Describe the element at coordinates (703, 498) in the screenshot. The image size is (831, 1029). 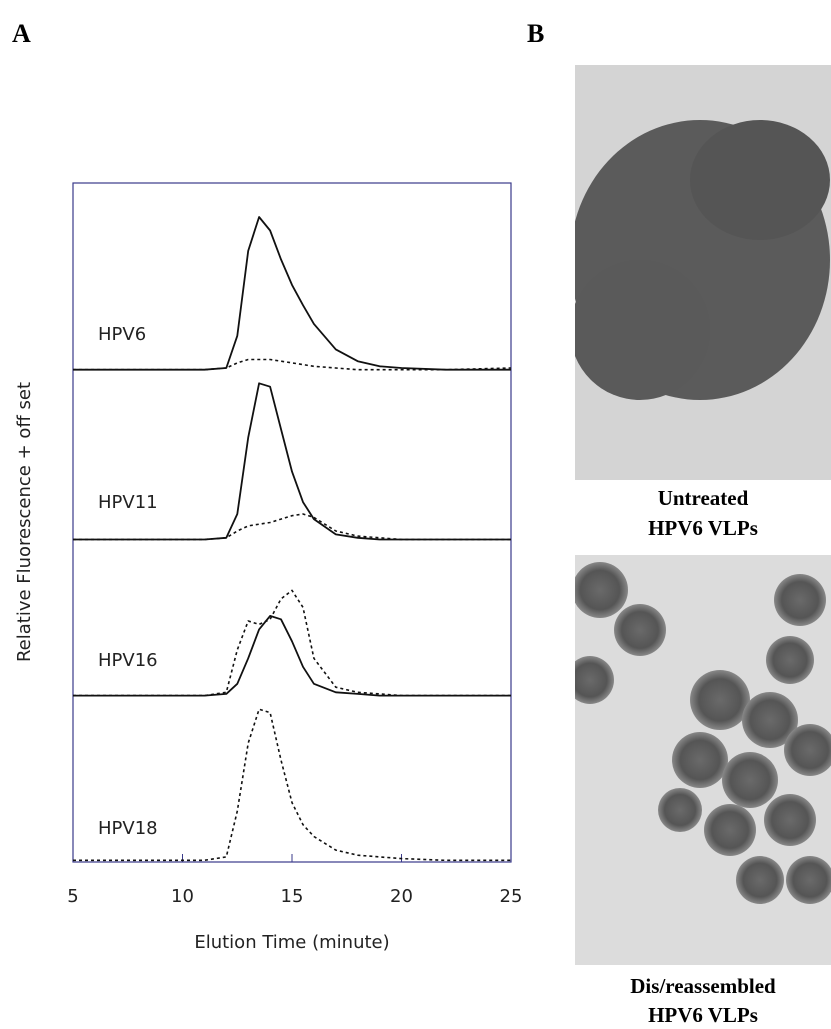
I see `caption: Untreated` at that location.